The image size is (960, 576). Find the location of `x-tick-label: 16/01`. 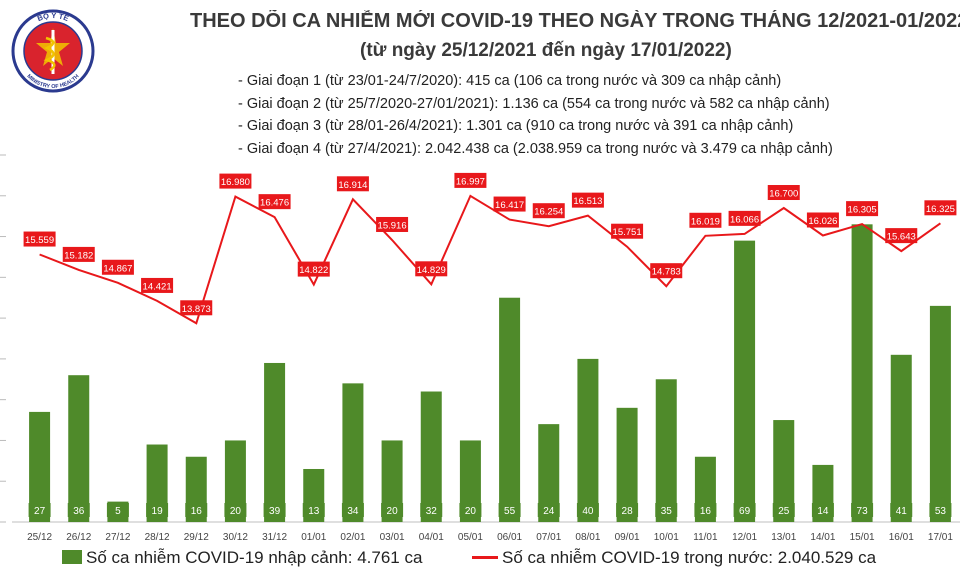

x-tick-label: 16/01 is located at coordinates (901, 537).